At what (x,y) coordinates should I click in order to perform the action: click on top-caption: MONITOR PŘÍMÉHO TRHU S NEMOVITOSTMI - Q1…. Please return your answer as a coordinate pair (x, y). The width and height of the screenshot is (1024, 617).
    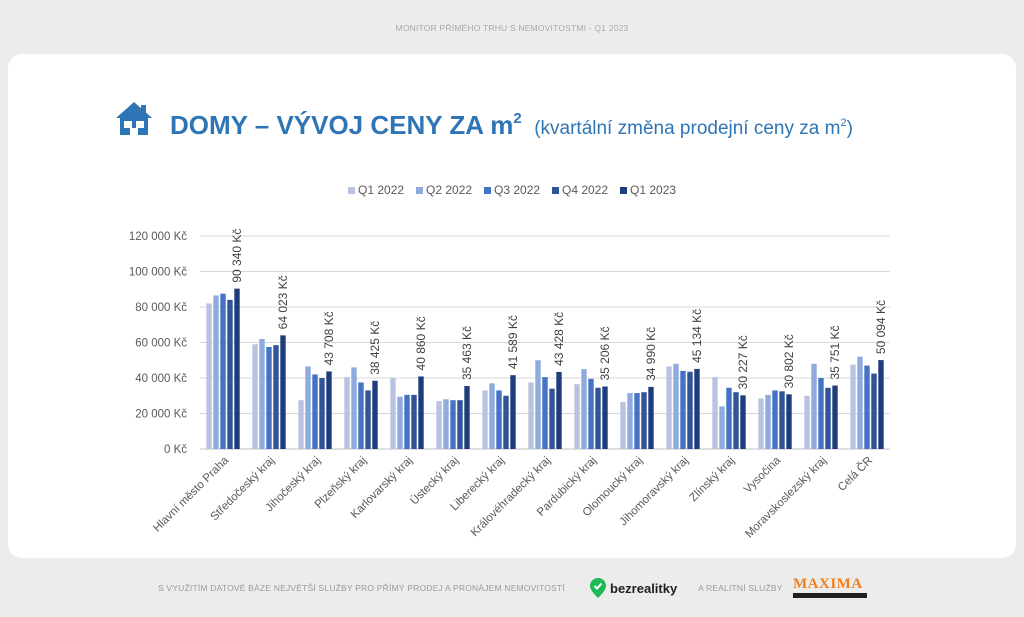
    Looking at the image, I should click on (512, 28).